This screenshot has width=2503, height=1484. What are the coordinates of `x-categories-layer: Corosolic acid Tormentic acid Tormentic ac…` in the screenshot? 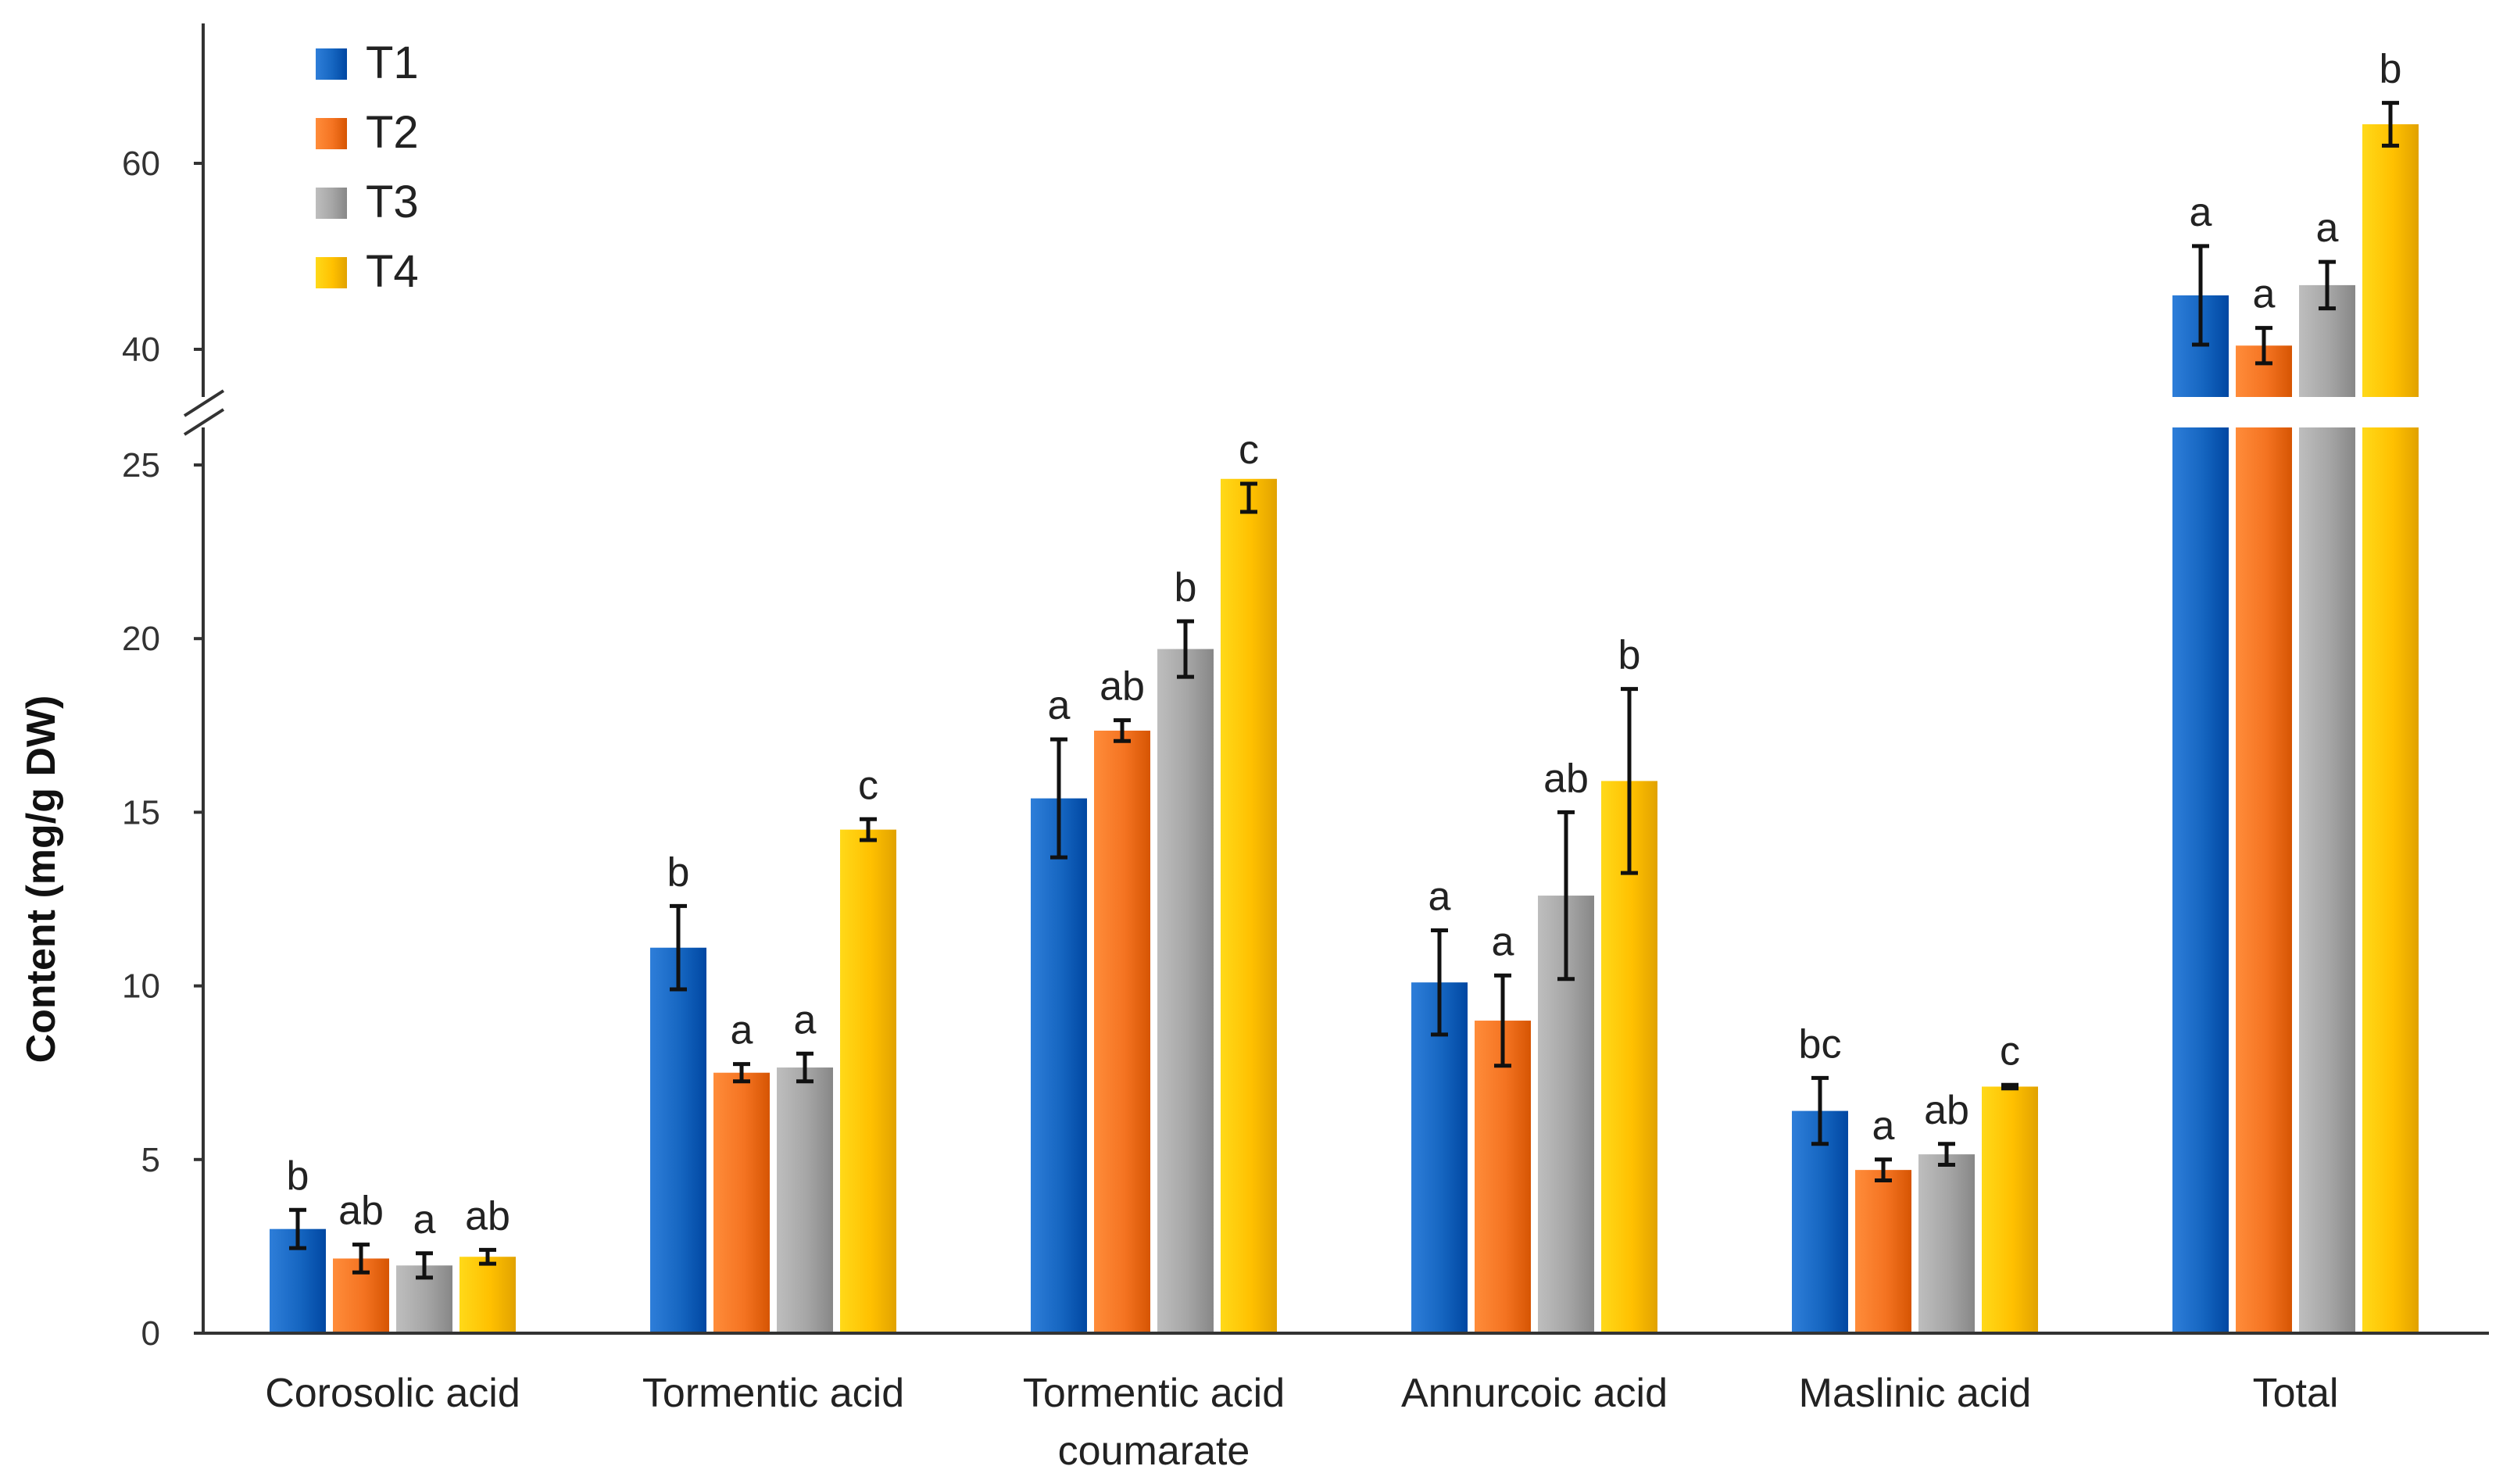 It's located at (1301, 1422).